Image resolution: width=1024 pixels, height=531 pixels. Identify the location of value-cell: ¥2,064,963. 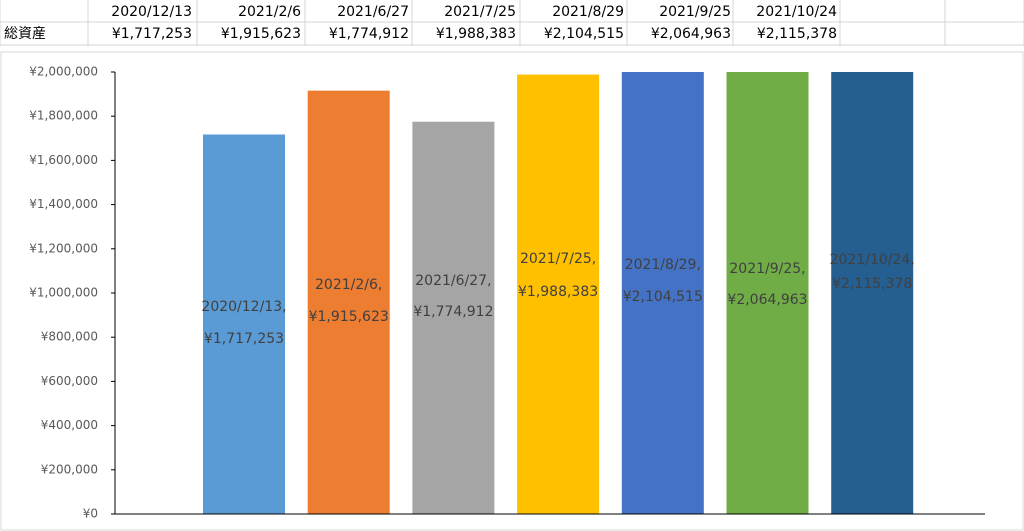
(691, 34).